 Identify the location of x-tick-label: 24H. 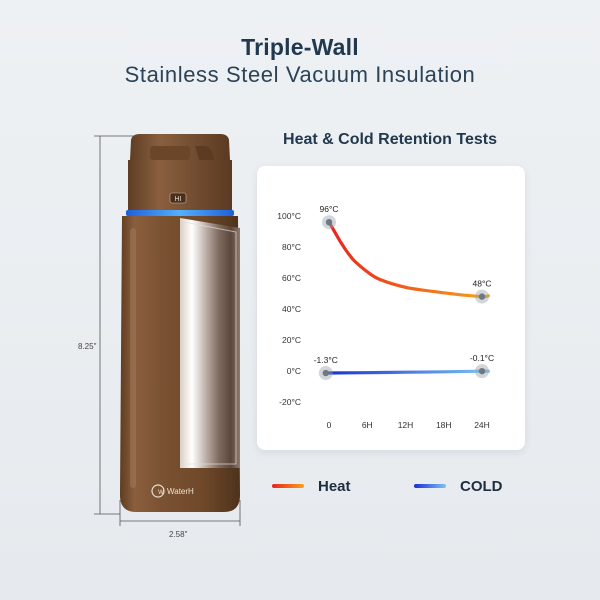
(482, 425).